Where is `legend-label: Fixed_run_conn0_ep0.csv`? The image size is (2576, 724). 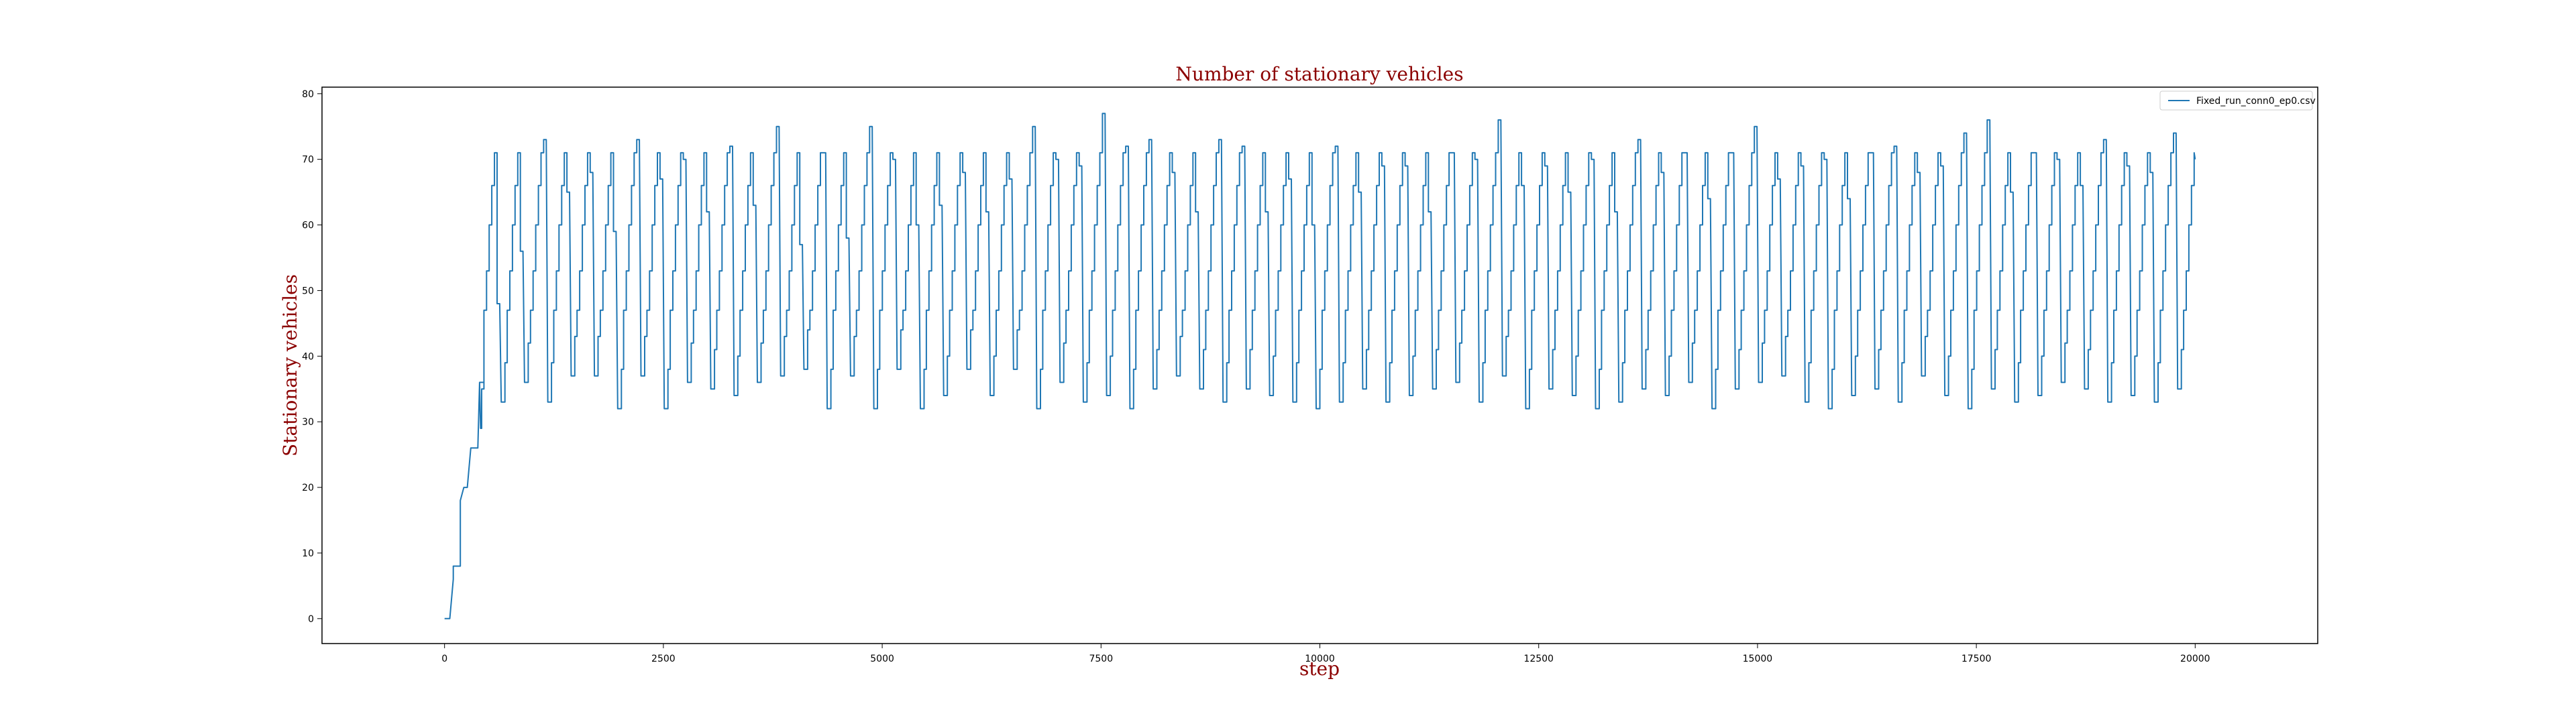
legend-label: Fixed_run_conn0_ep0.csv is located at coordinates (2256, 101).